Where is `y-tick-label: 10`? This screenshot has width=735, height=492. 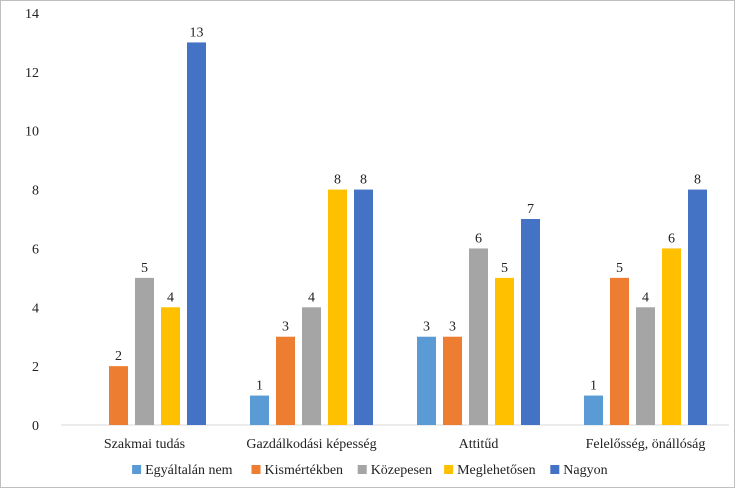
y-tick-label: 10 is located at coordinates (32, 132).